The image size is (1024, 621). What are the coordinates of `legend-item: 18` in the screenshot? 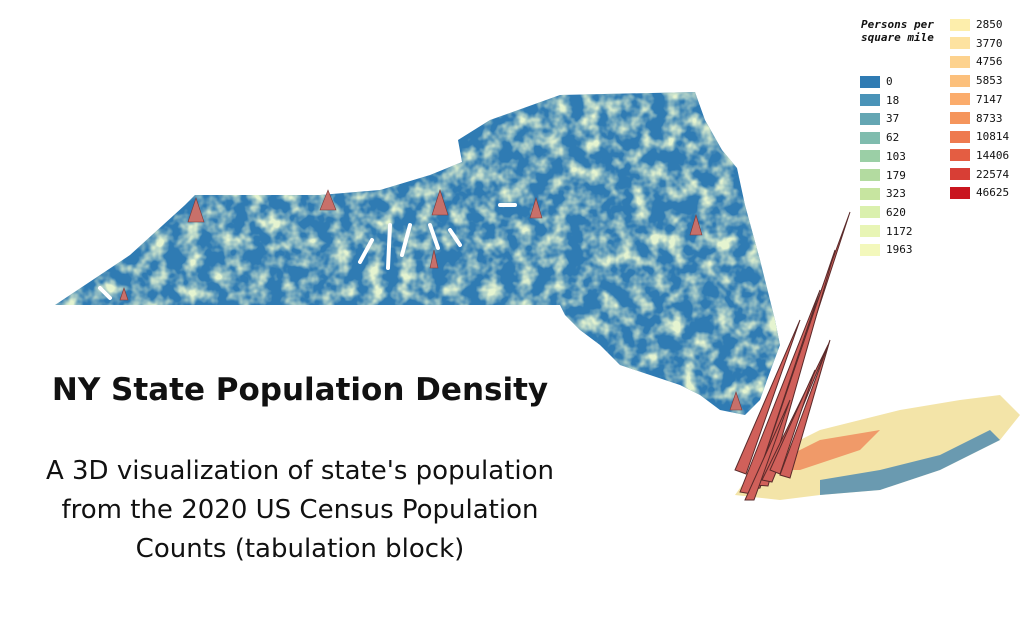 It's located at (879, 100).